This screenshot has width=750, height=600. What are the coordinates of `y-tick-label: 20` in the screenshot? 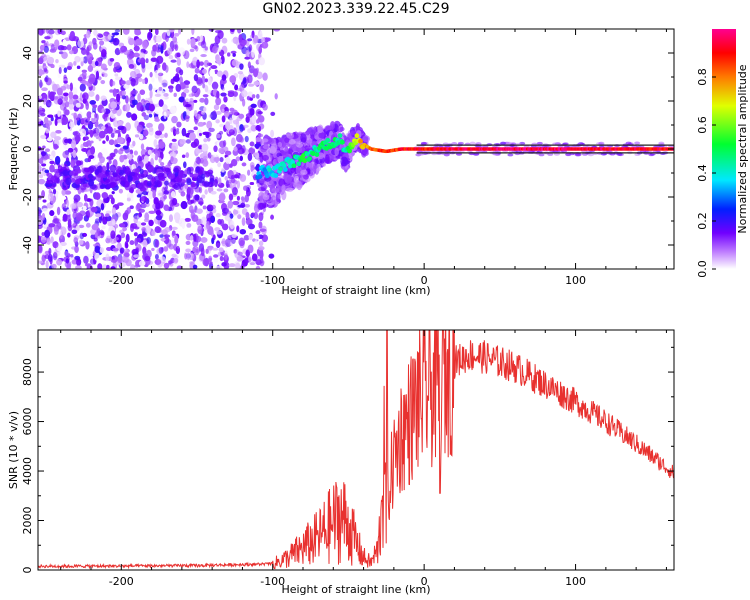 It's located at (27, 101).